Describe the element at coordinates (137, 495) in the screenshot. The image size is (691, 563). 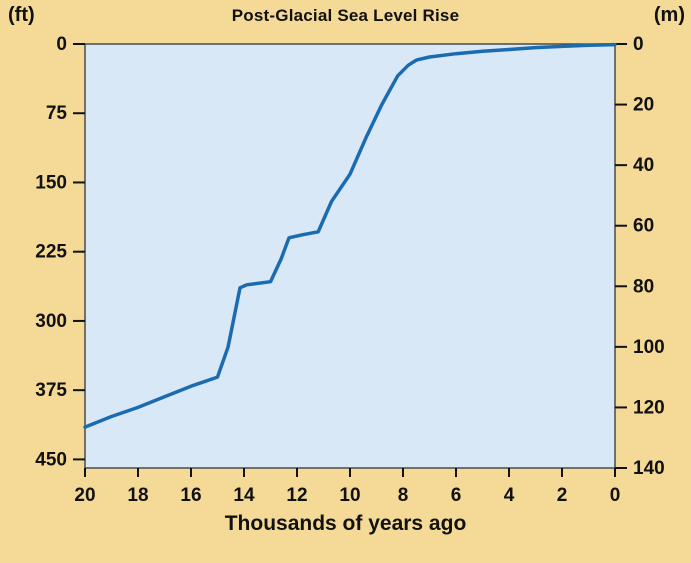
I see `x-tick-label: 18` at that location.